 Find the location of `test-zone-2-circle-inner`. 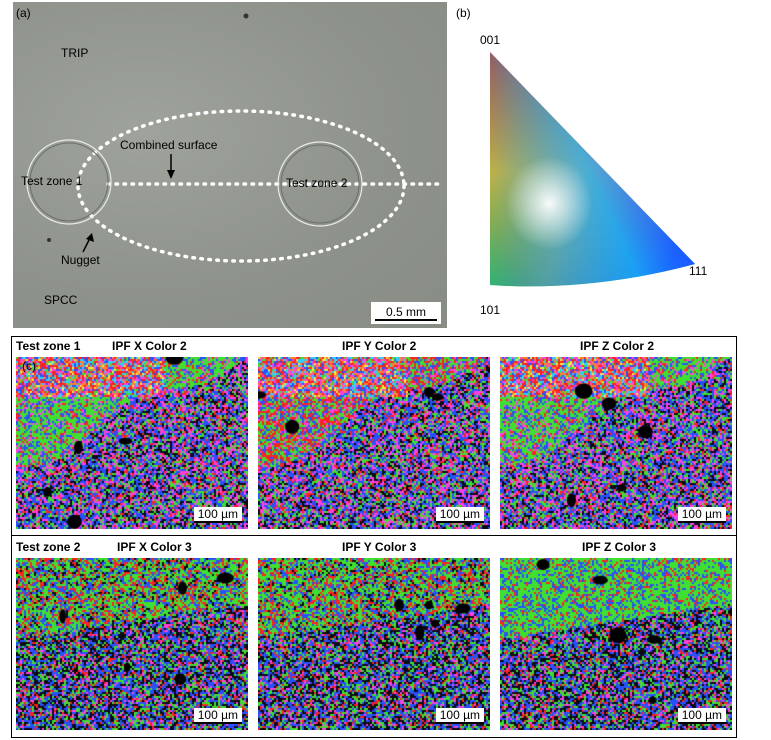

test-zone-2-circle-inner is located at coordinates (320, 184).